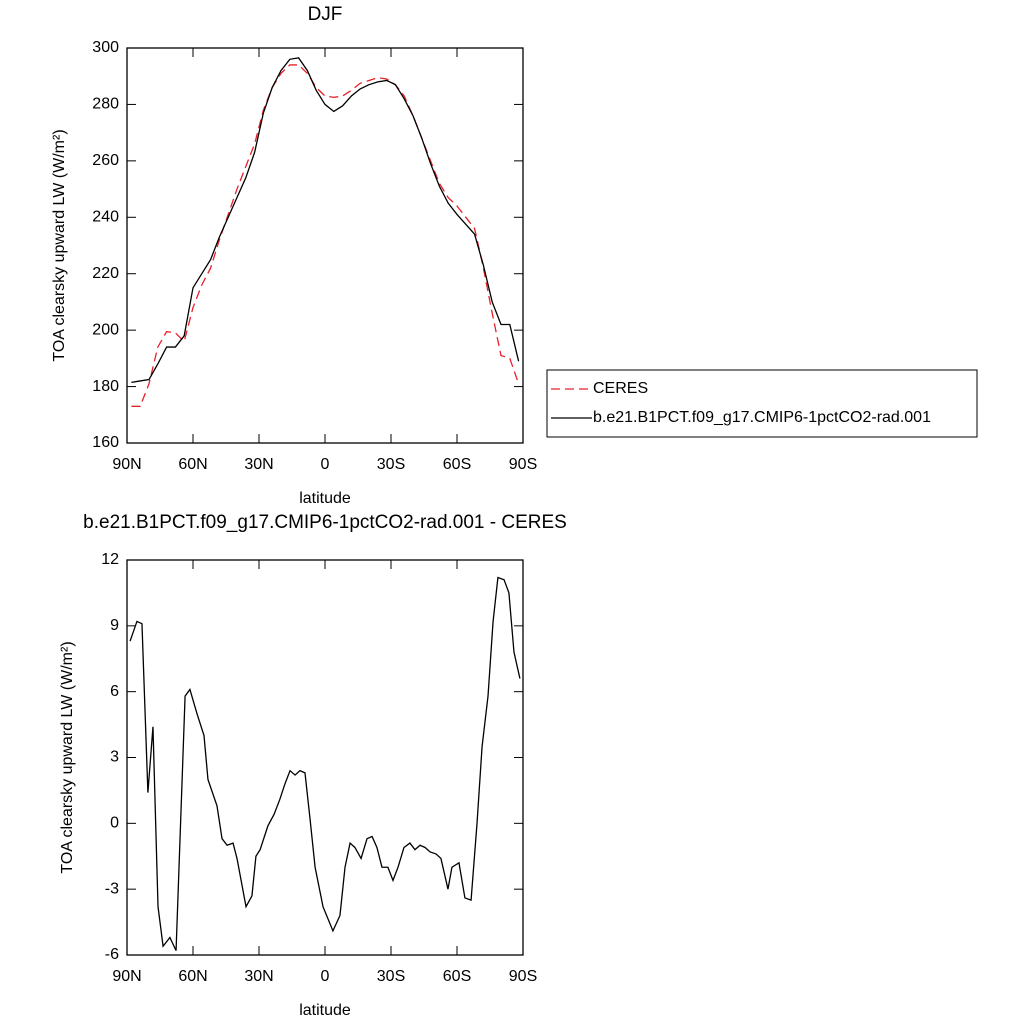 This screenshot has height=1024, width=1024. I want to click on y-tick-label: 0, so click(114, 823).